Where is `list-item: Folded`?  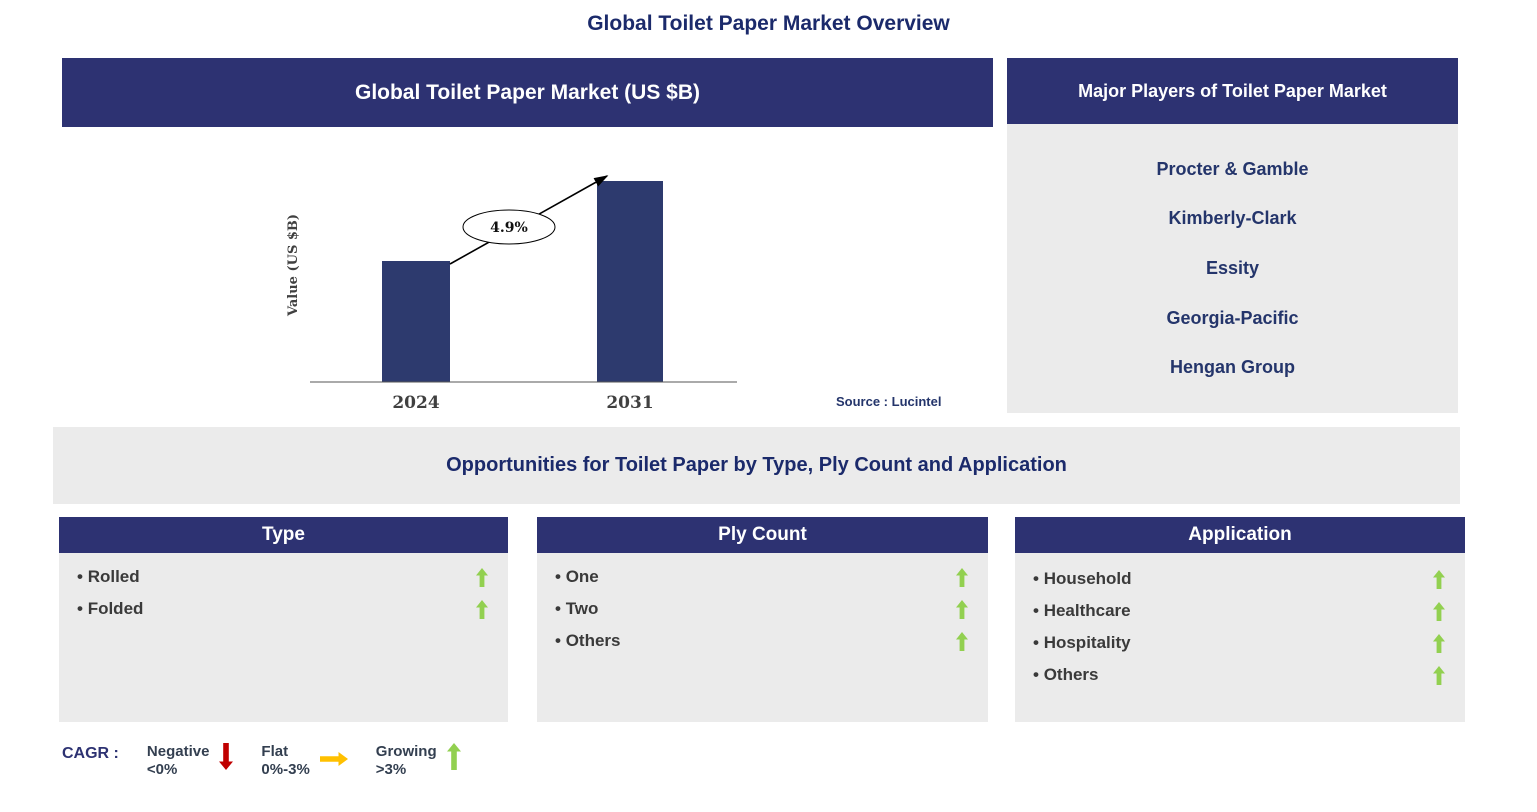
list-item: Folded is located at coordinates (273, 609).